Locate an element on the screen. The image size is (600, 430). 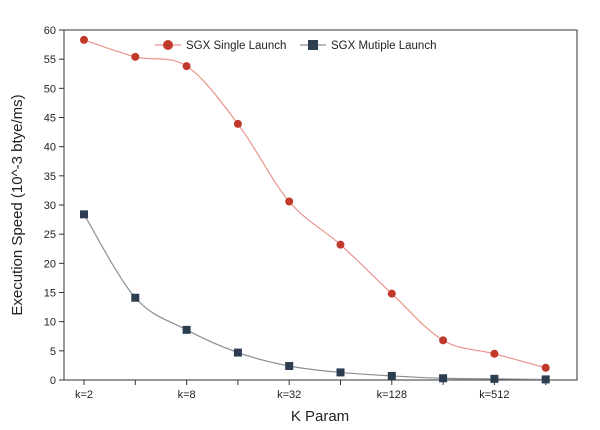
x-tick-label: k=8 is located at coordinates (187, 395).